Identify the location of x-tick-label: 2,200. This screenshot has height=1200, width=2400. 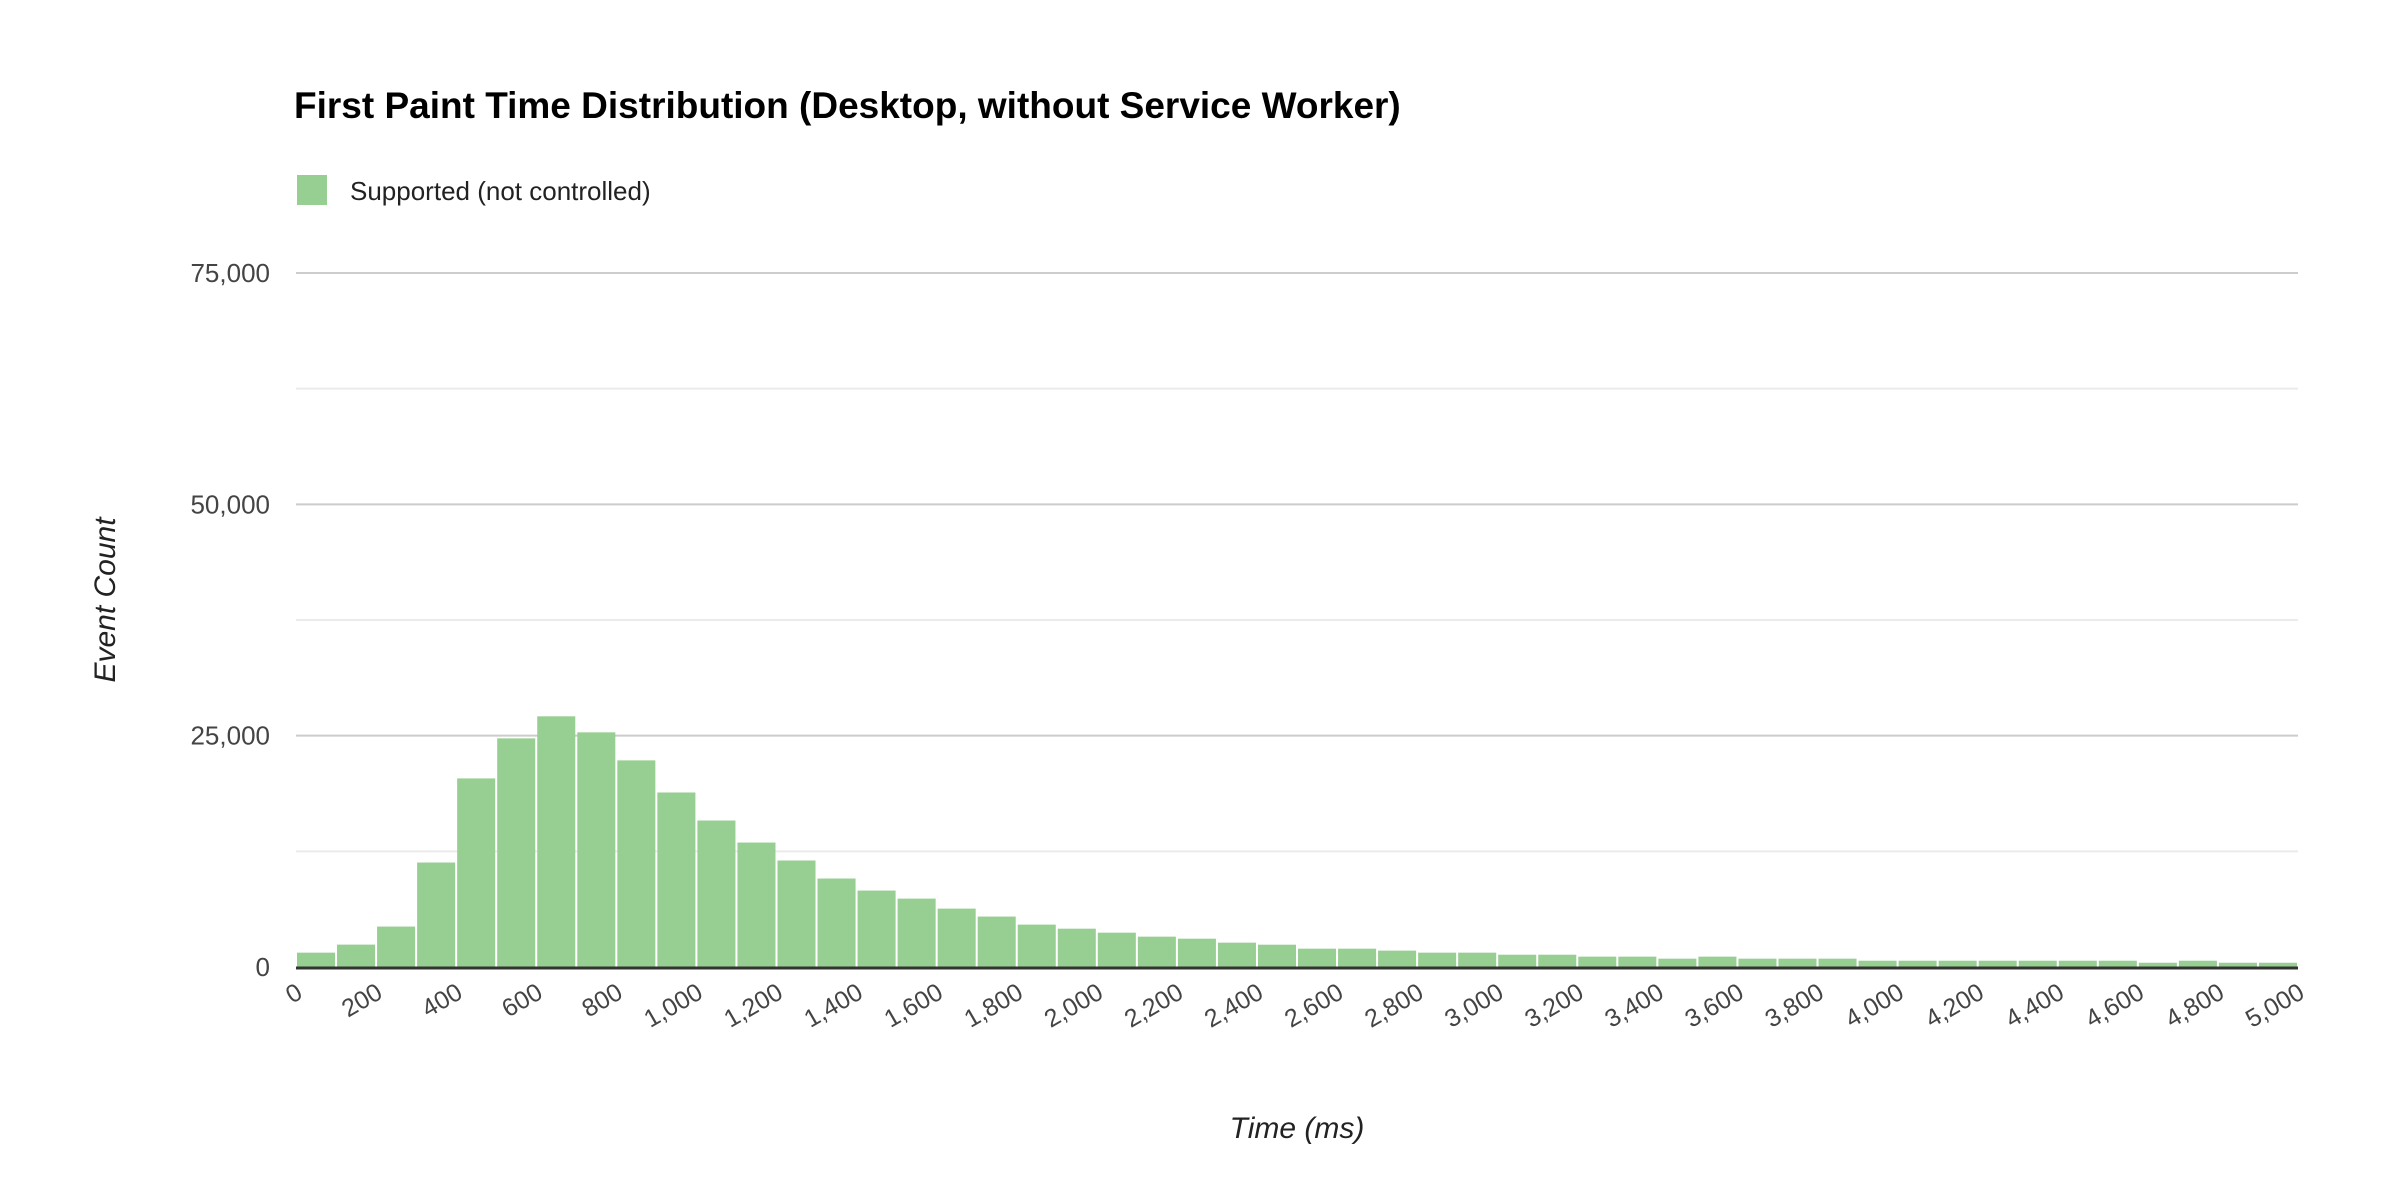
(1154, 1006).